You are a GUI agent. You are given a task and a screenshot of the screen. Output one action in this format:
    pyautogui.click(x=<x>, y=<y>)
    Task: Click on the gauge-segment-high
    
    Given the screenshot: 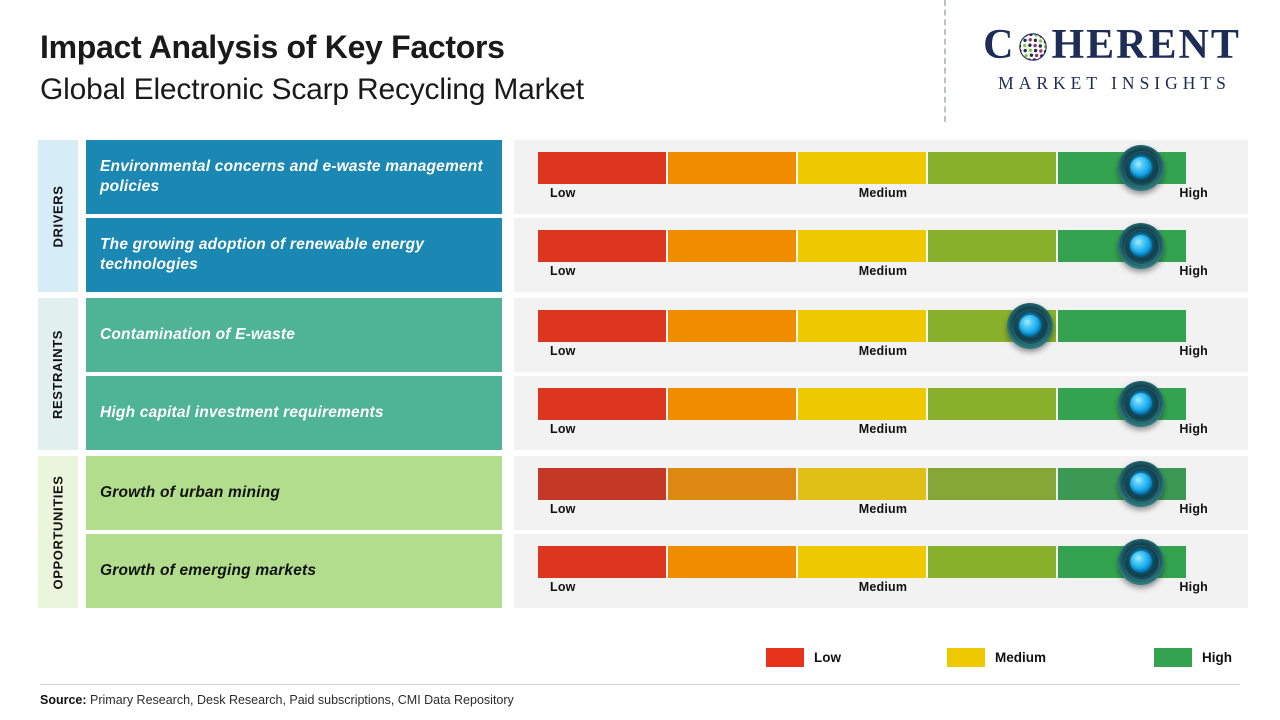 What is the action you would take?
    pyautogui.click(x=1122, y=326)
    